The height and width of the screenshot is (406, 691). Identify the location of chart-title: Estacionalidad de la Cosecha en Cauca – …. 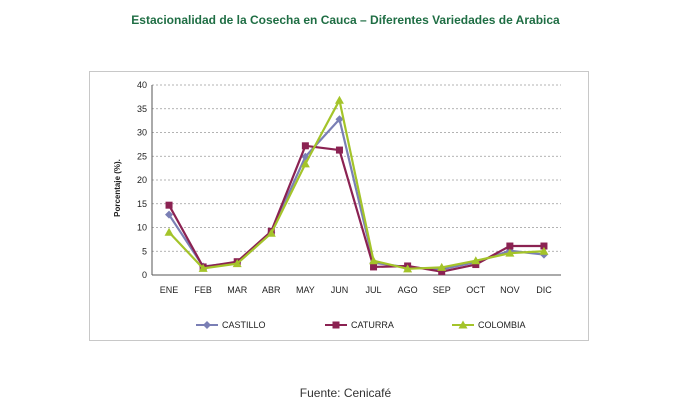
(345, 20).